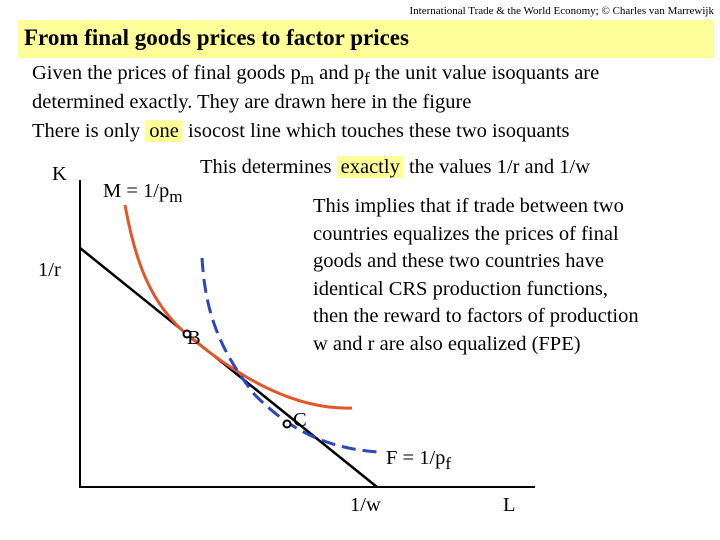  I want to click on para-line-2: countries equalizes the prices of final, so click(466, 233).